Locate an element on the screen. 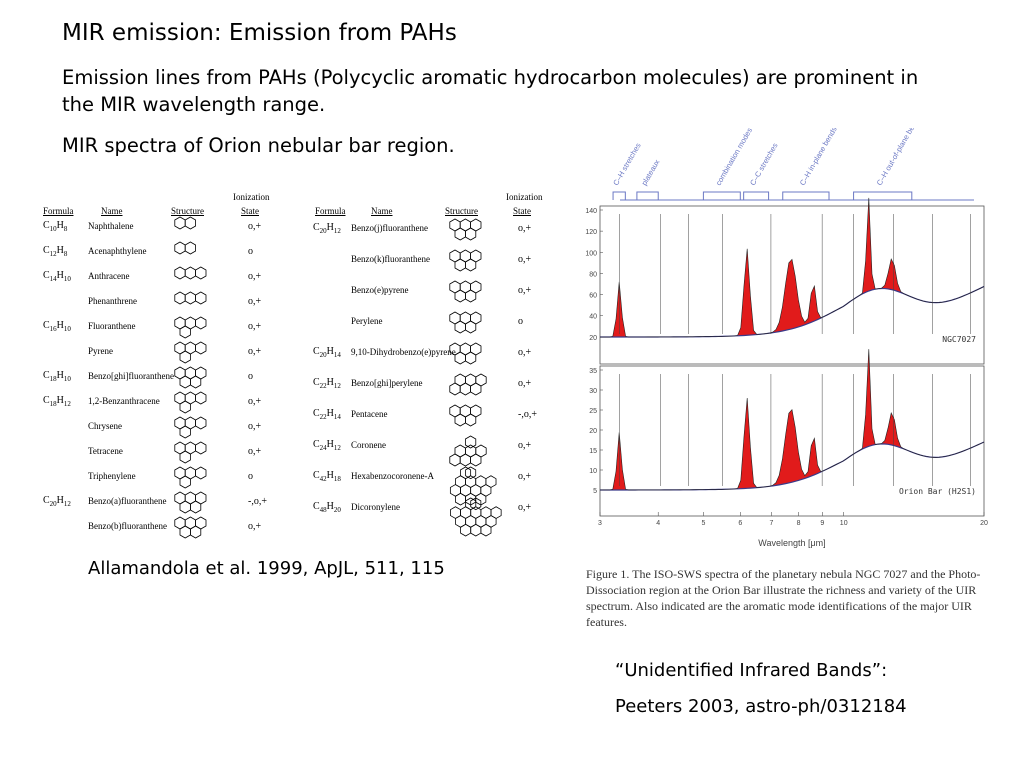  name-cell: 9,10-Dihydrobenzo(e)pyrene is located at coordinates (403, 352).